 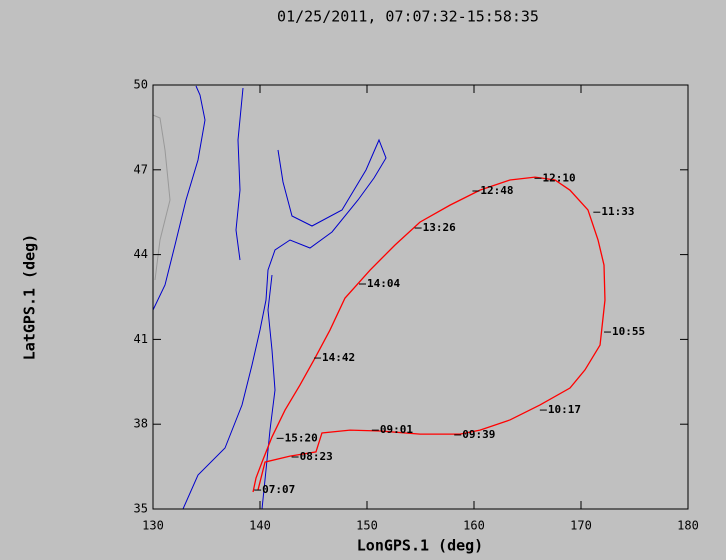 What do you see at coordinates (278, 489) in the screenshot?
I see `annotation: 07:07` at bounding box center [278, 489].